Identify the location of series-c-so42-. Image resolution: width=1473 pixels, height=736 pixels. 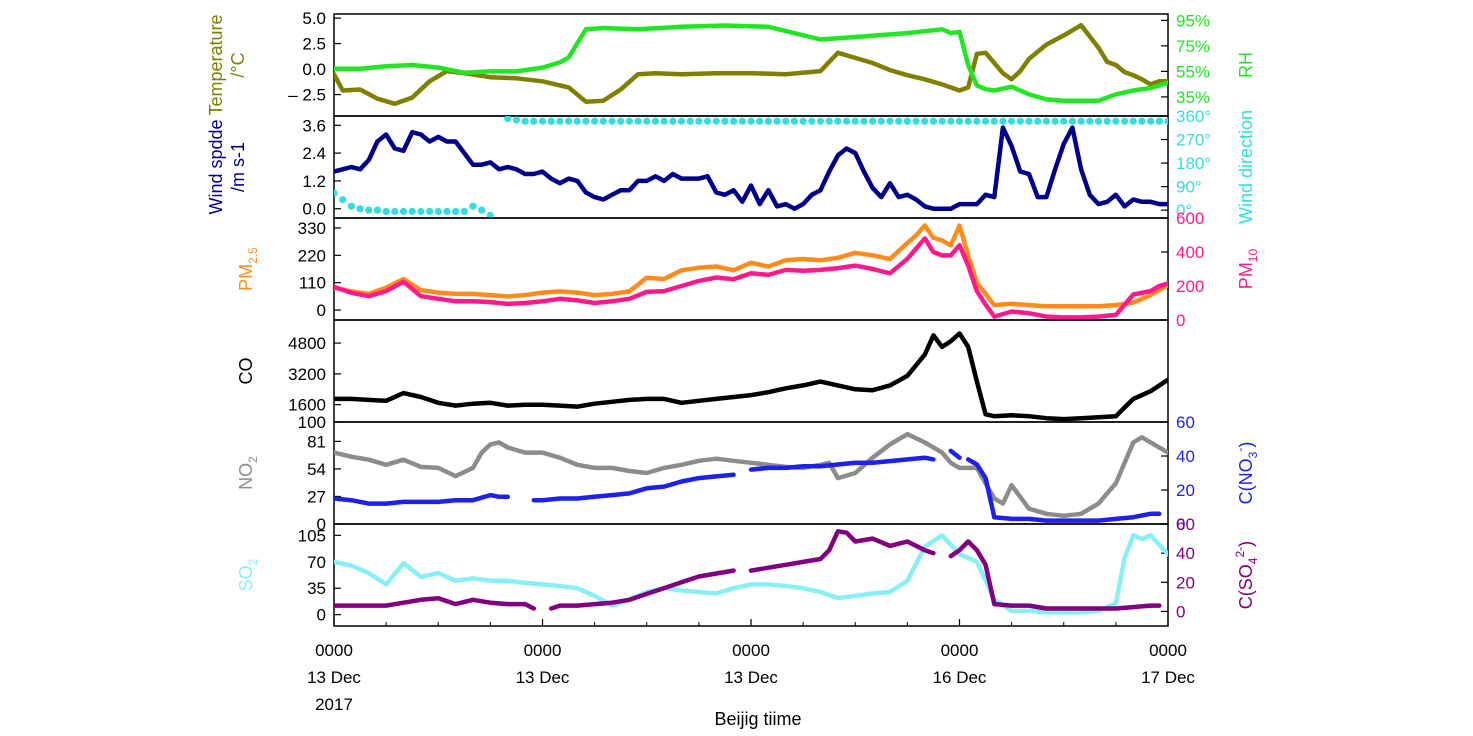
(748, 570).